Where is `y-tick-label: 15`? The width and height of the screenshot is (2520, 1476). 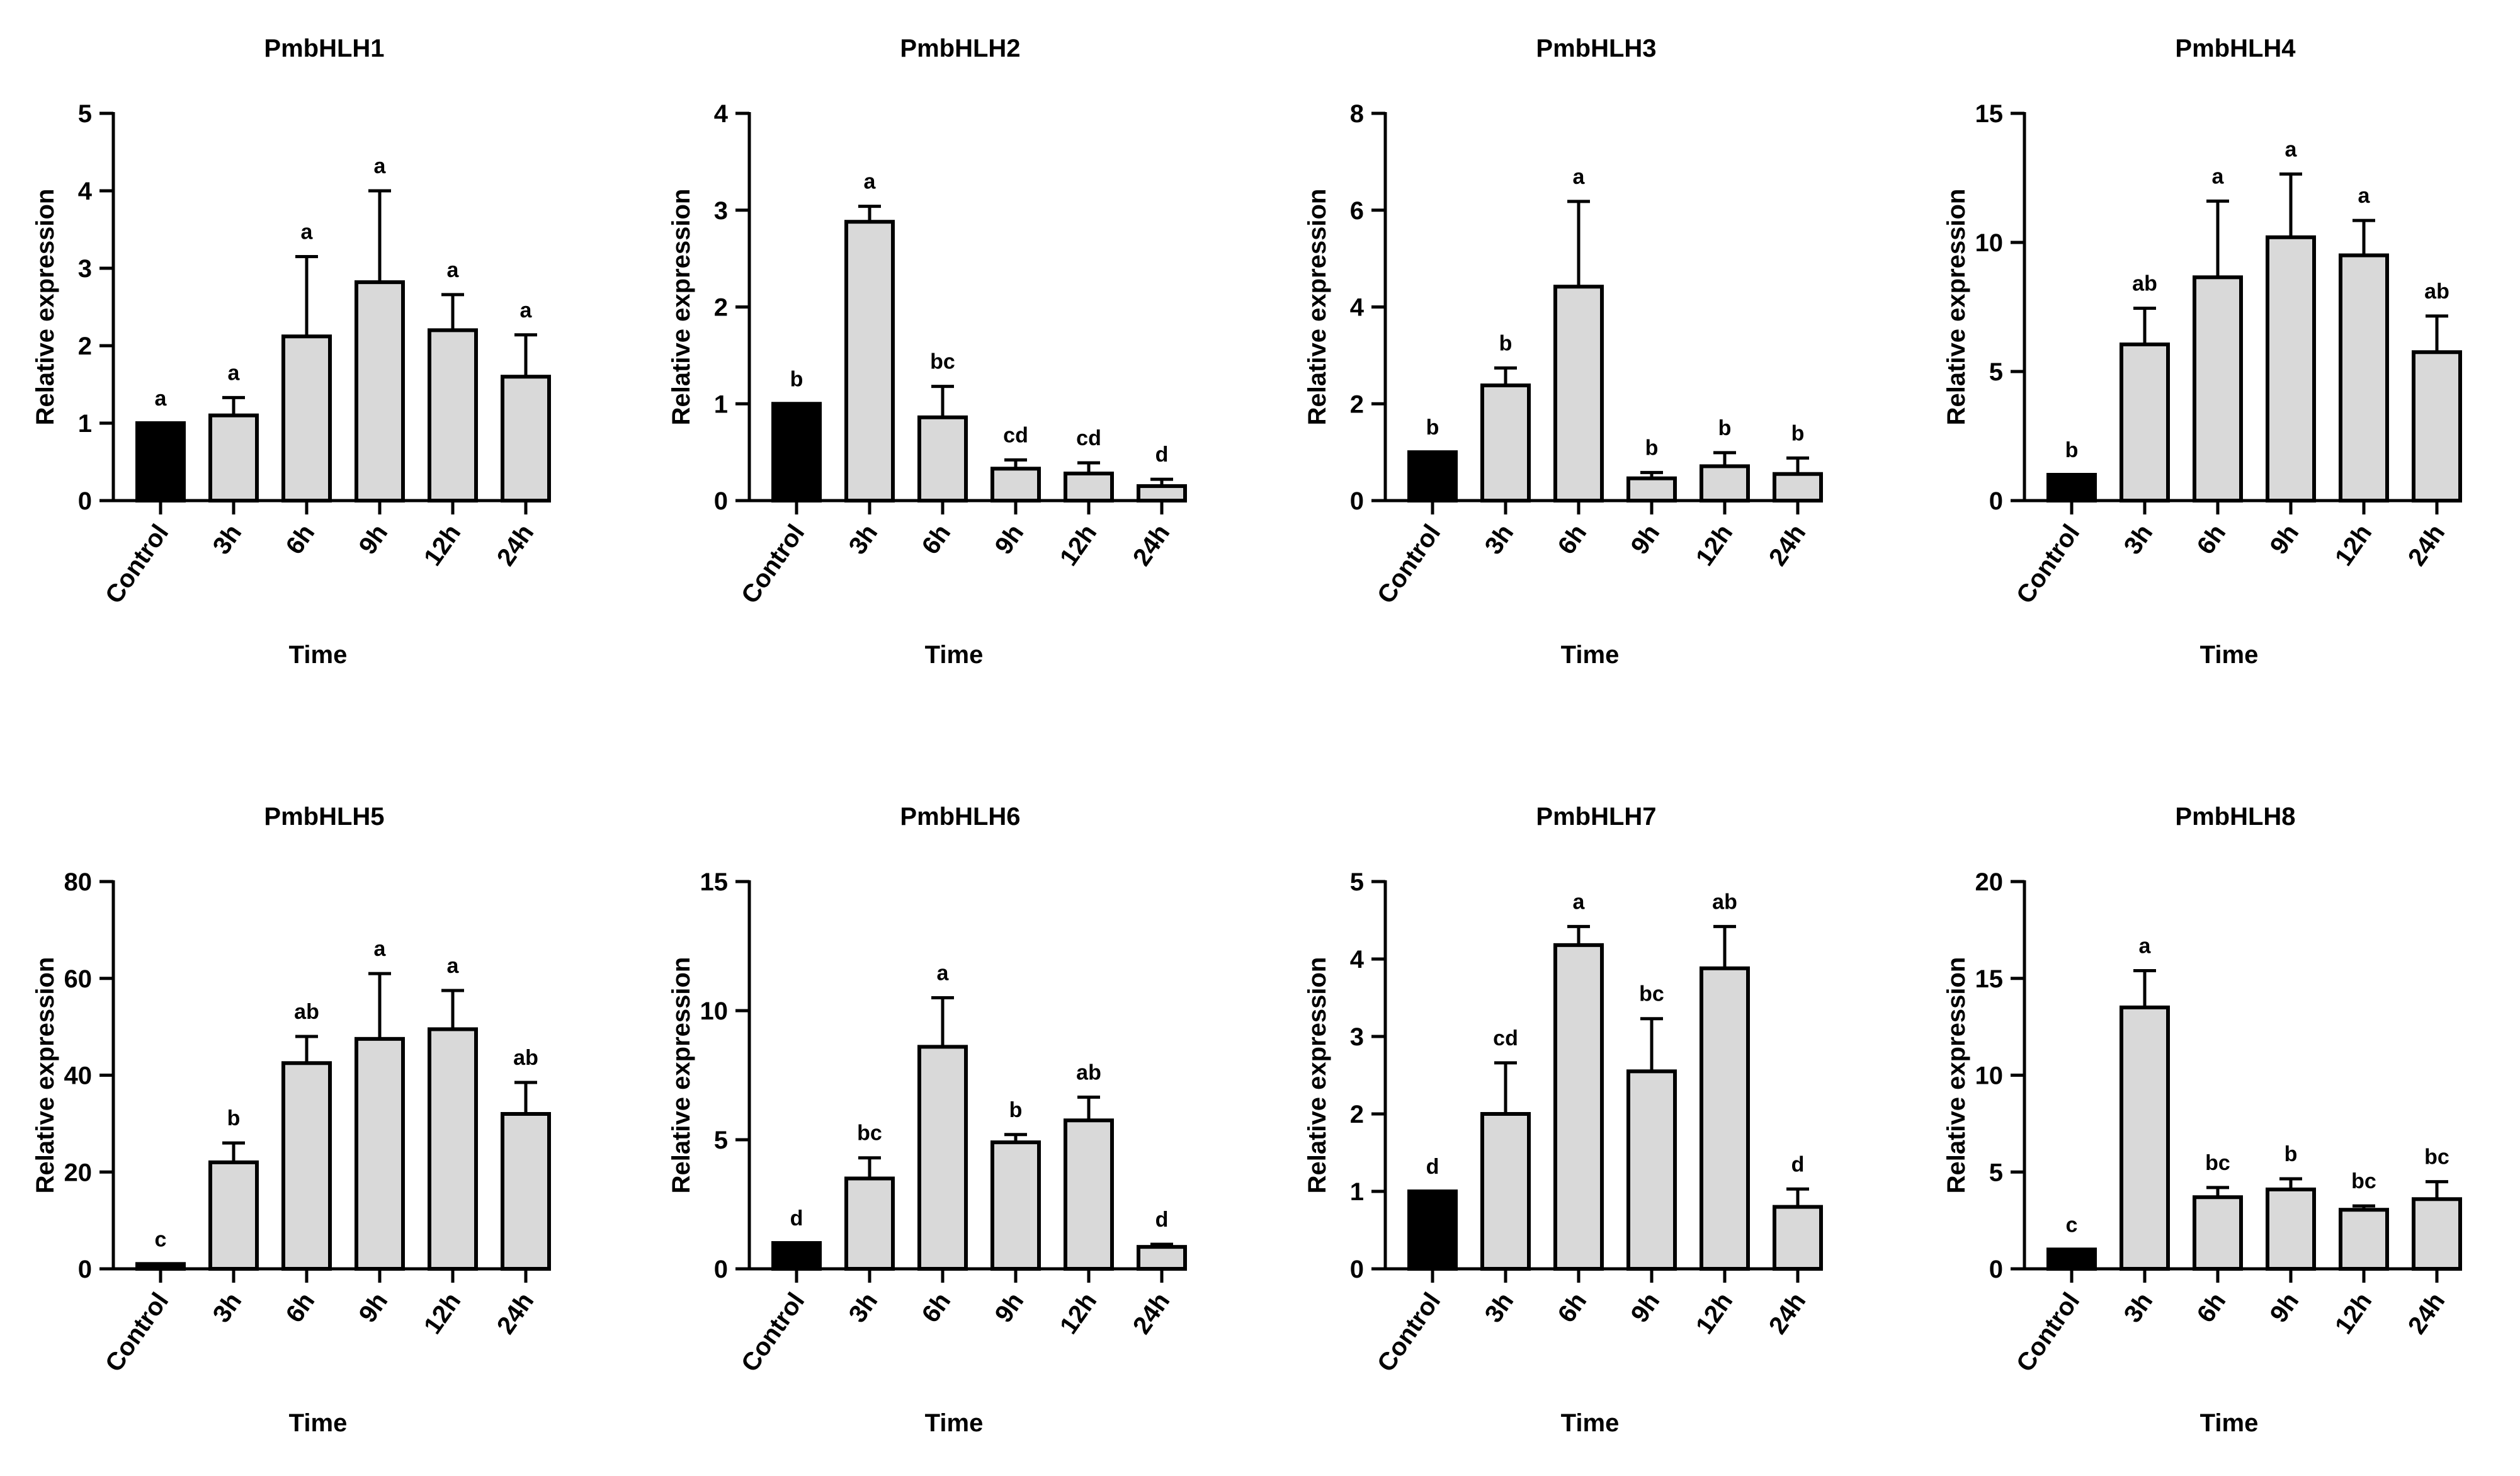 y-tick-label: 15 is located at coordinates (714, 882).